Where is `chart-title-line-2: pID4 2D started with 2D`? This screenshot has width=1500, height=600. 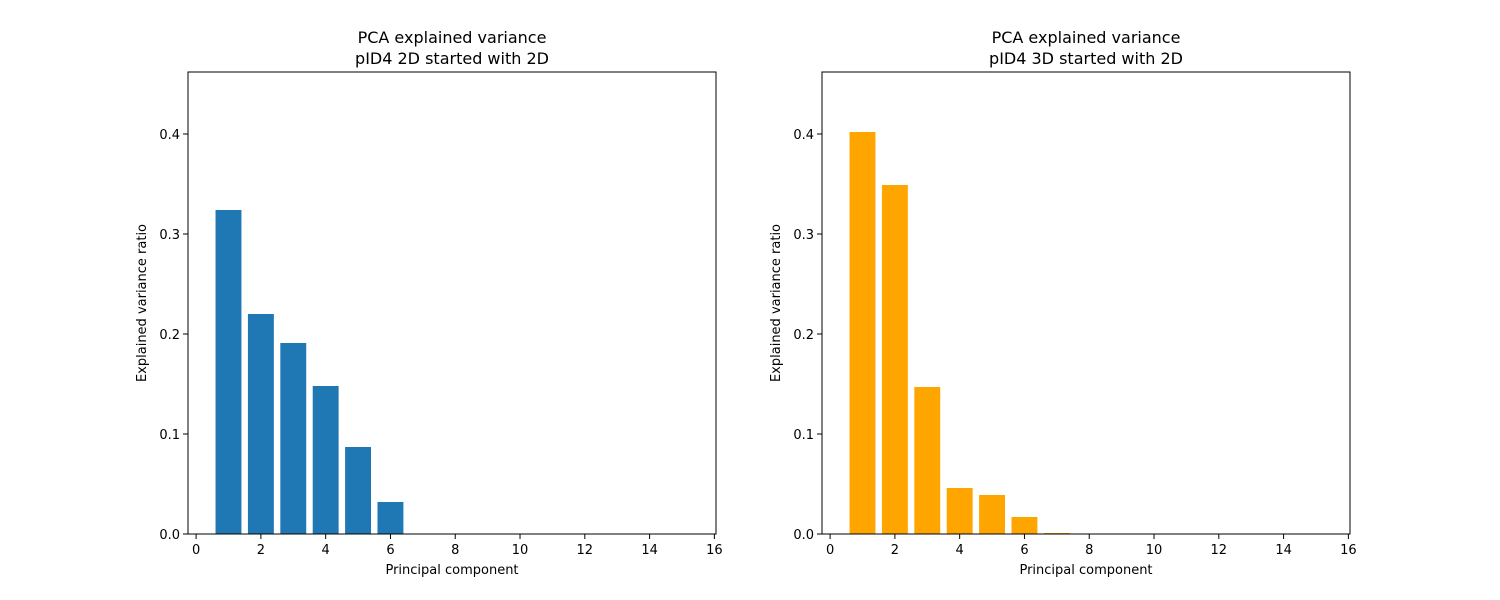
chart-title-line-2: pID4 2D started with 2D is located at coordinates (452, 58).